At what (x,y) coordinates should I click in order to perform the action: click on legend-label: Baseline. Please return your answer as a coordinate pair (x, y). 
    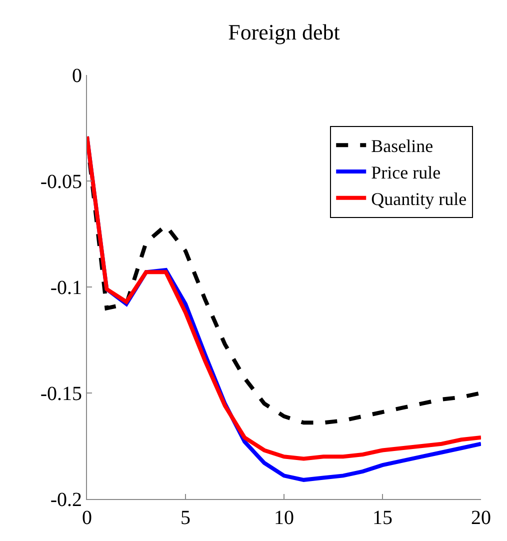
    Looking at the image, I should click on (402, 146).